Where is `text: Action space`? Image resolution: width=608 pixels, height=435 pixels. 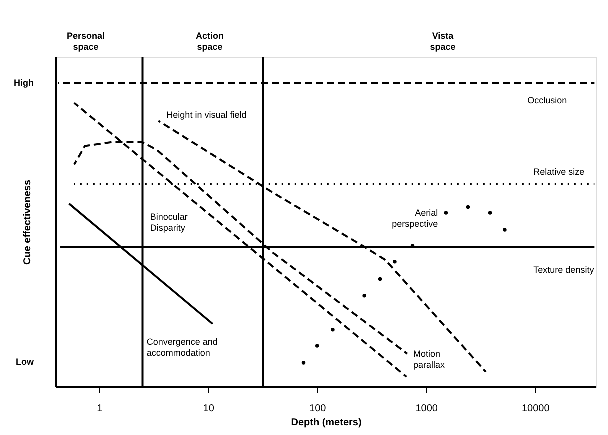 text: Action space is located at coordinates (210, 41).